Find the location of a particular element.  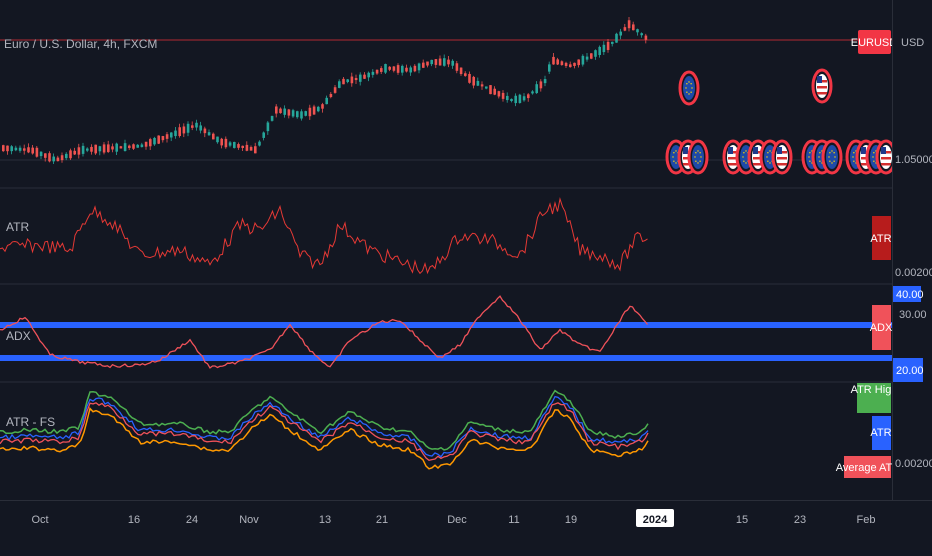

average-atr-badge is located at coordinates (867, 467).